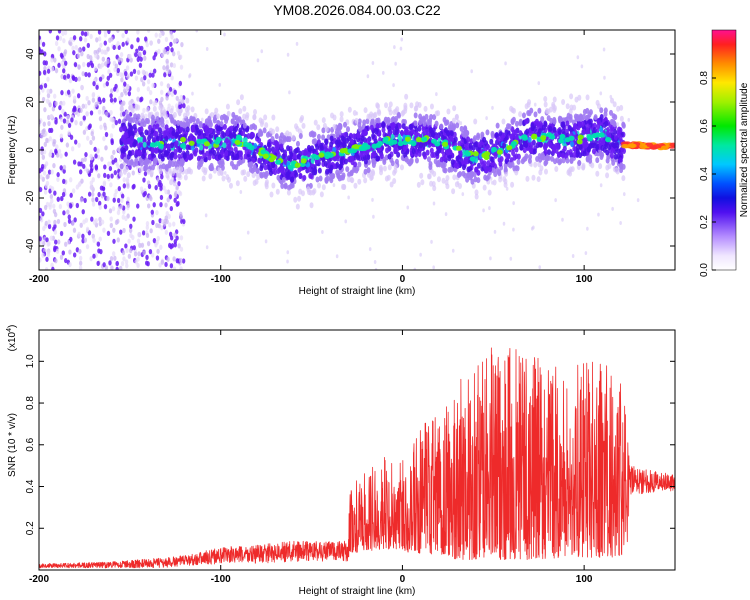  Describe the element at coordinates (724, 150) in the screenshot. I see `colorbar-gradient` at that location.